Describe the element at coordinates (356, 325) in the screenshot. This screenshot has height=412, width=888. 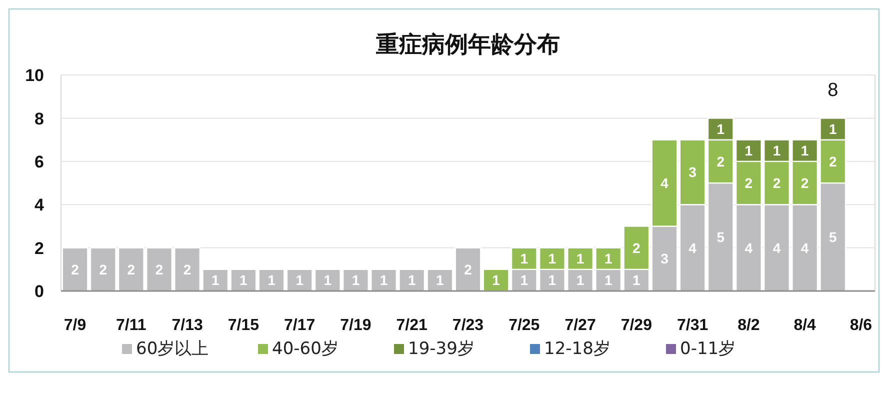
I see `x-tick-label: 7/19` at that location.